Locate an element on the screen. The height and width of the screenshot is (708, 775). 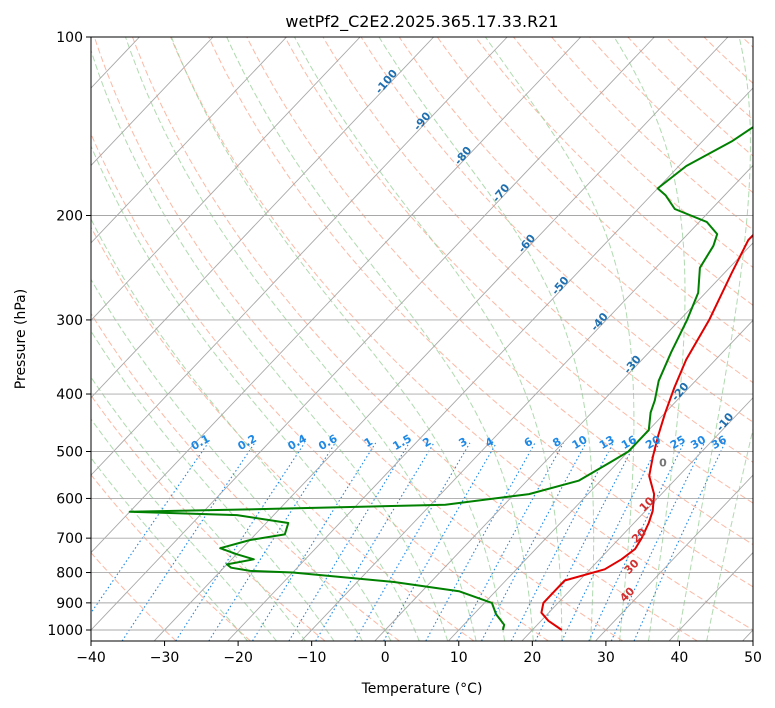
mixing-ratio-label: 1.5 is located at coordinates (401, 442).